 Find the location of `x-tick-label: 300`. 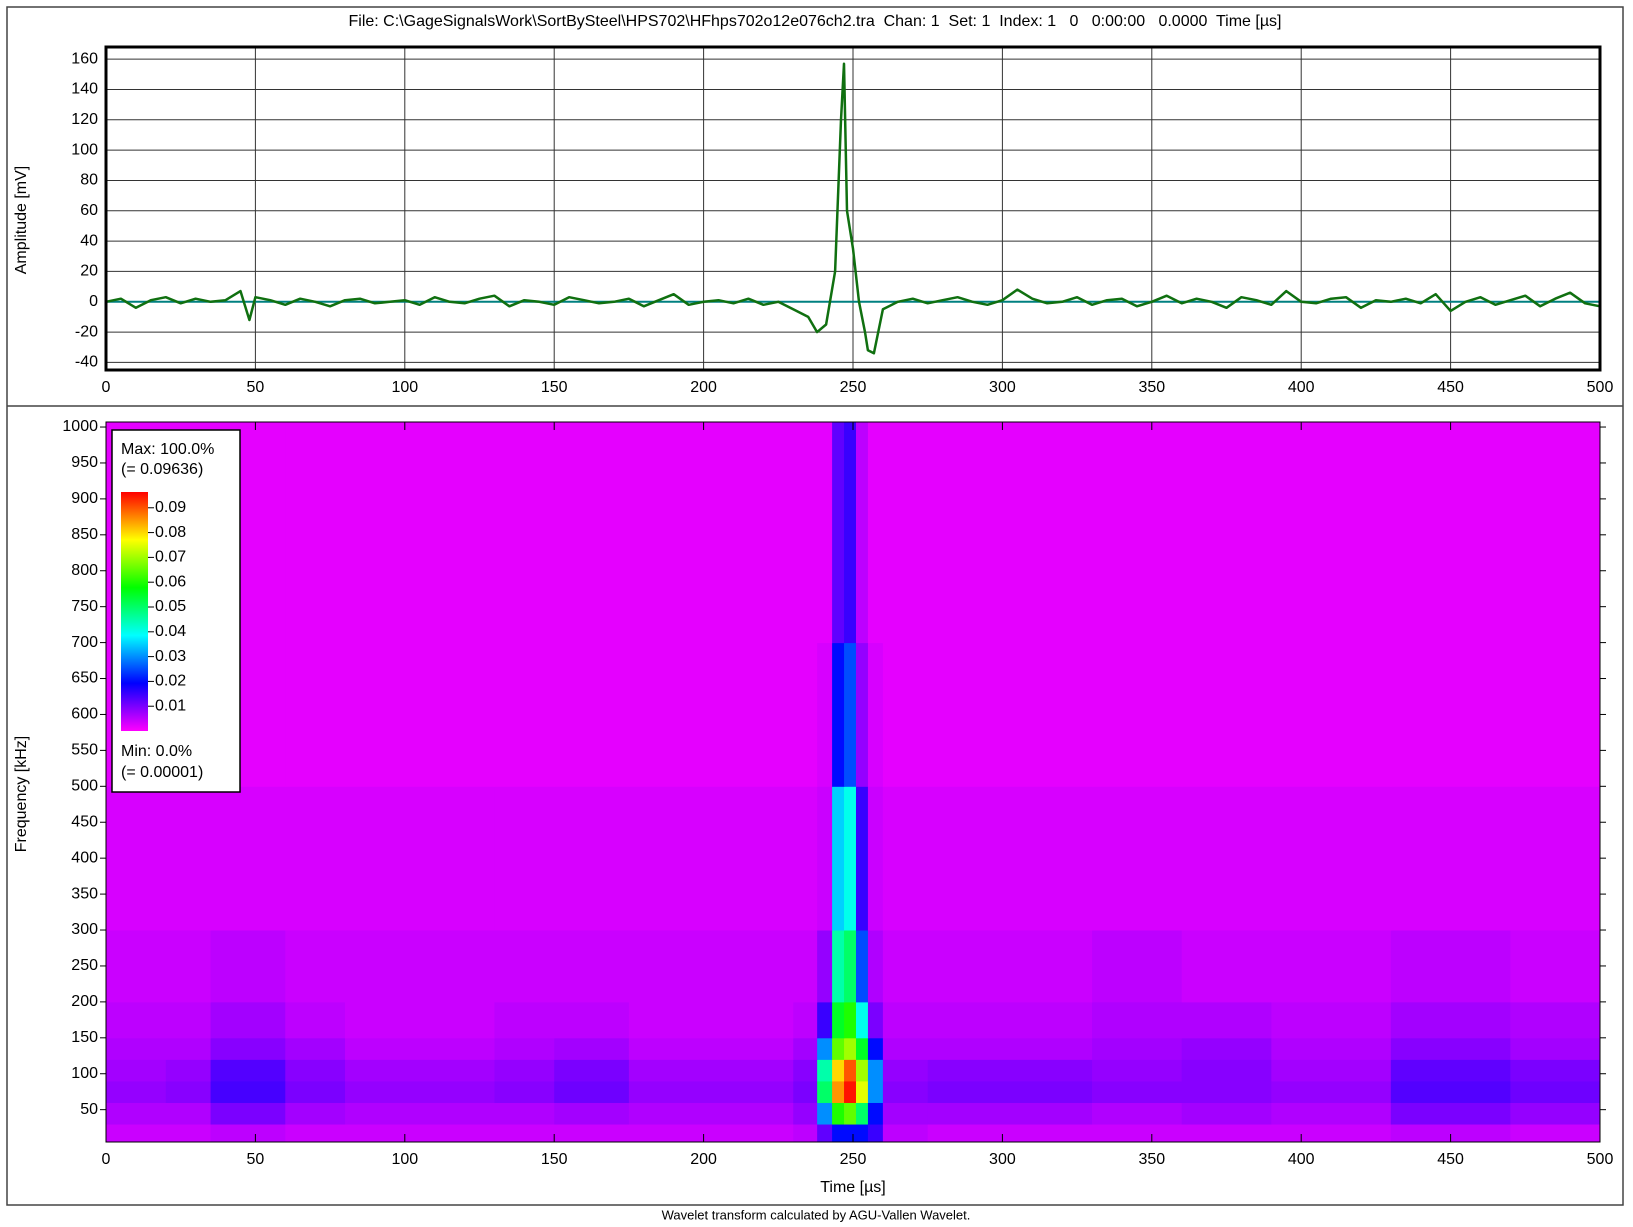

x-tick-label: 300 is located at coordinates (1002, 1159).